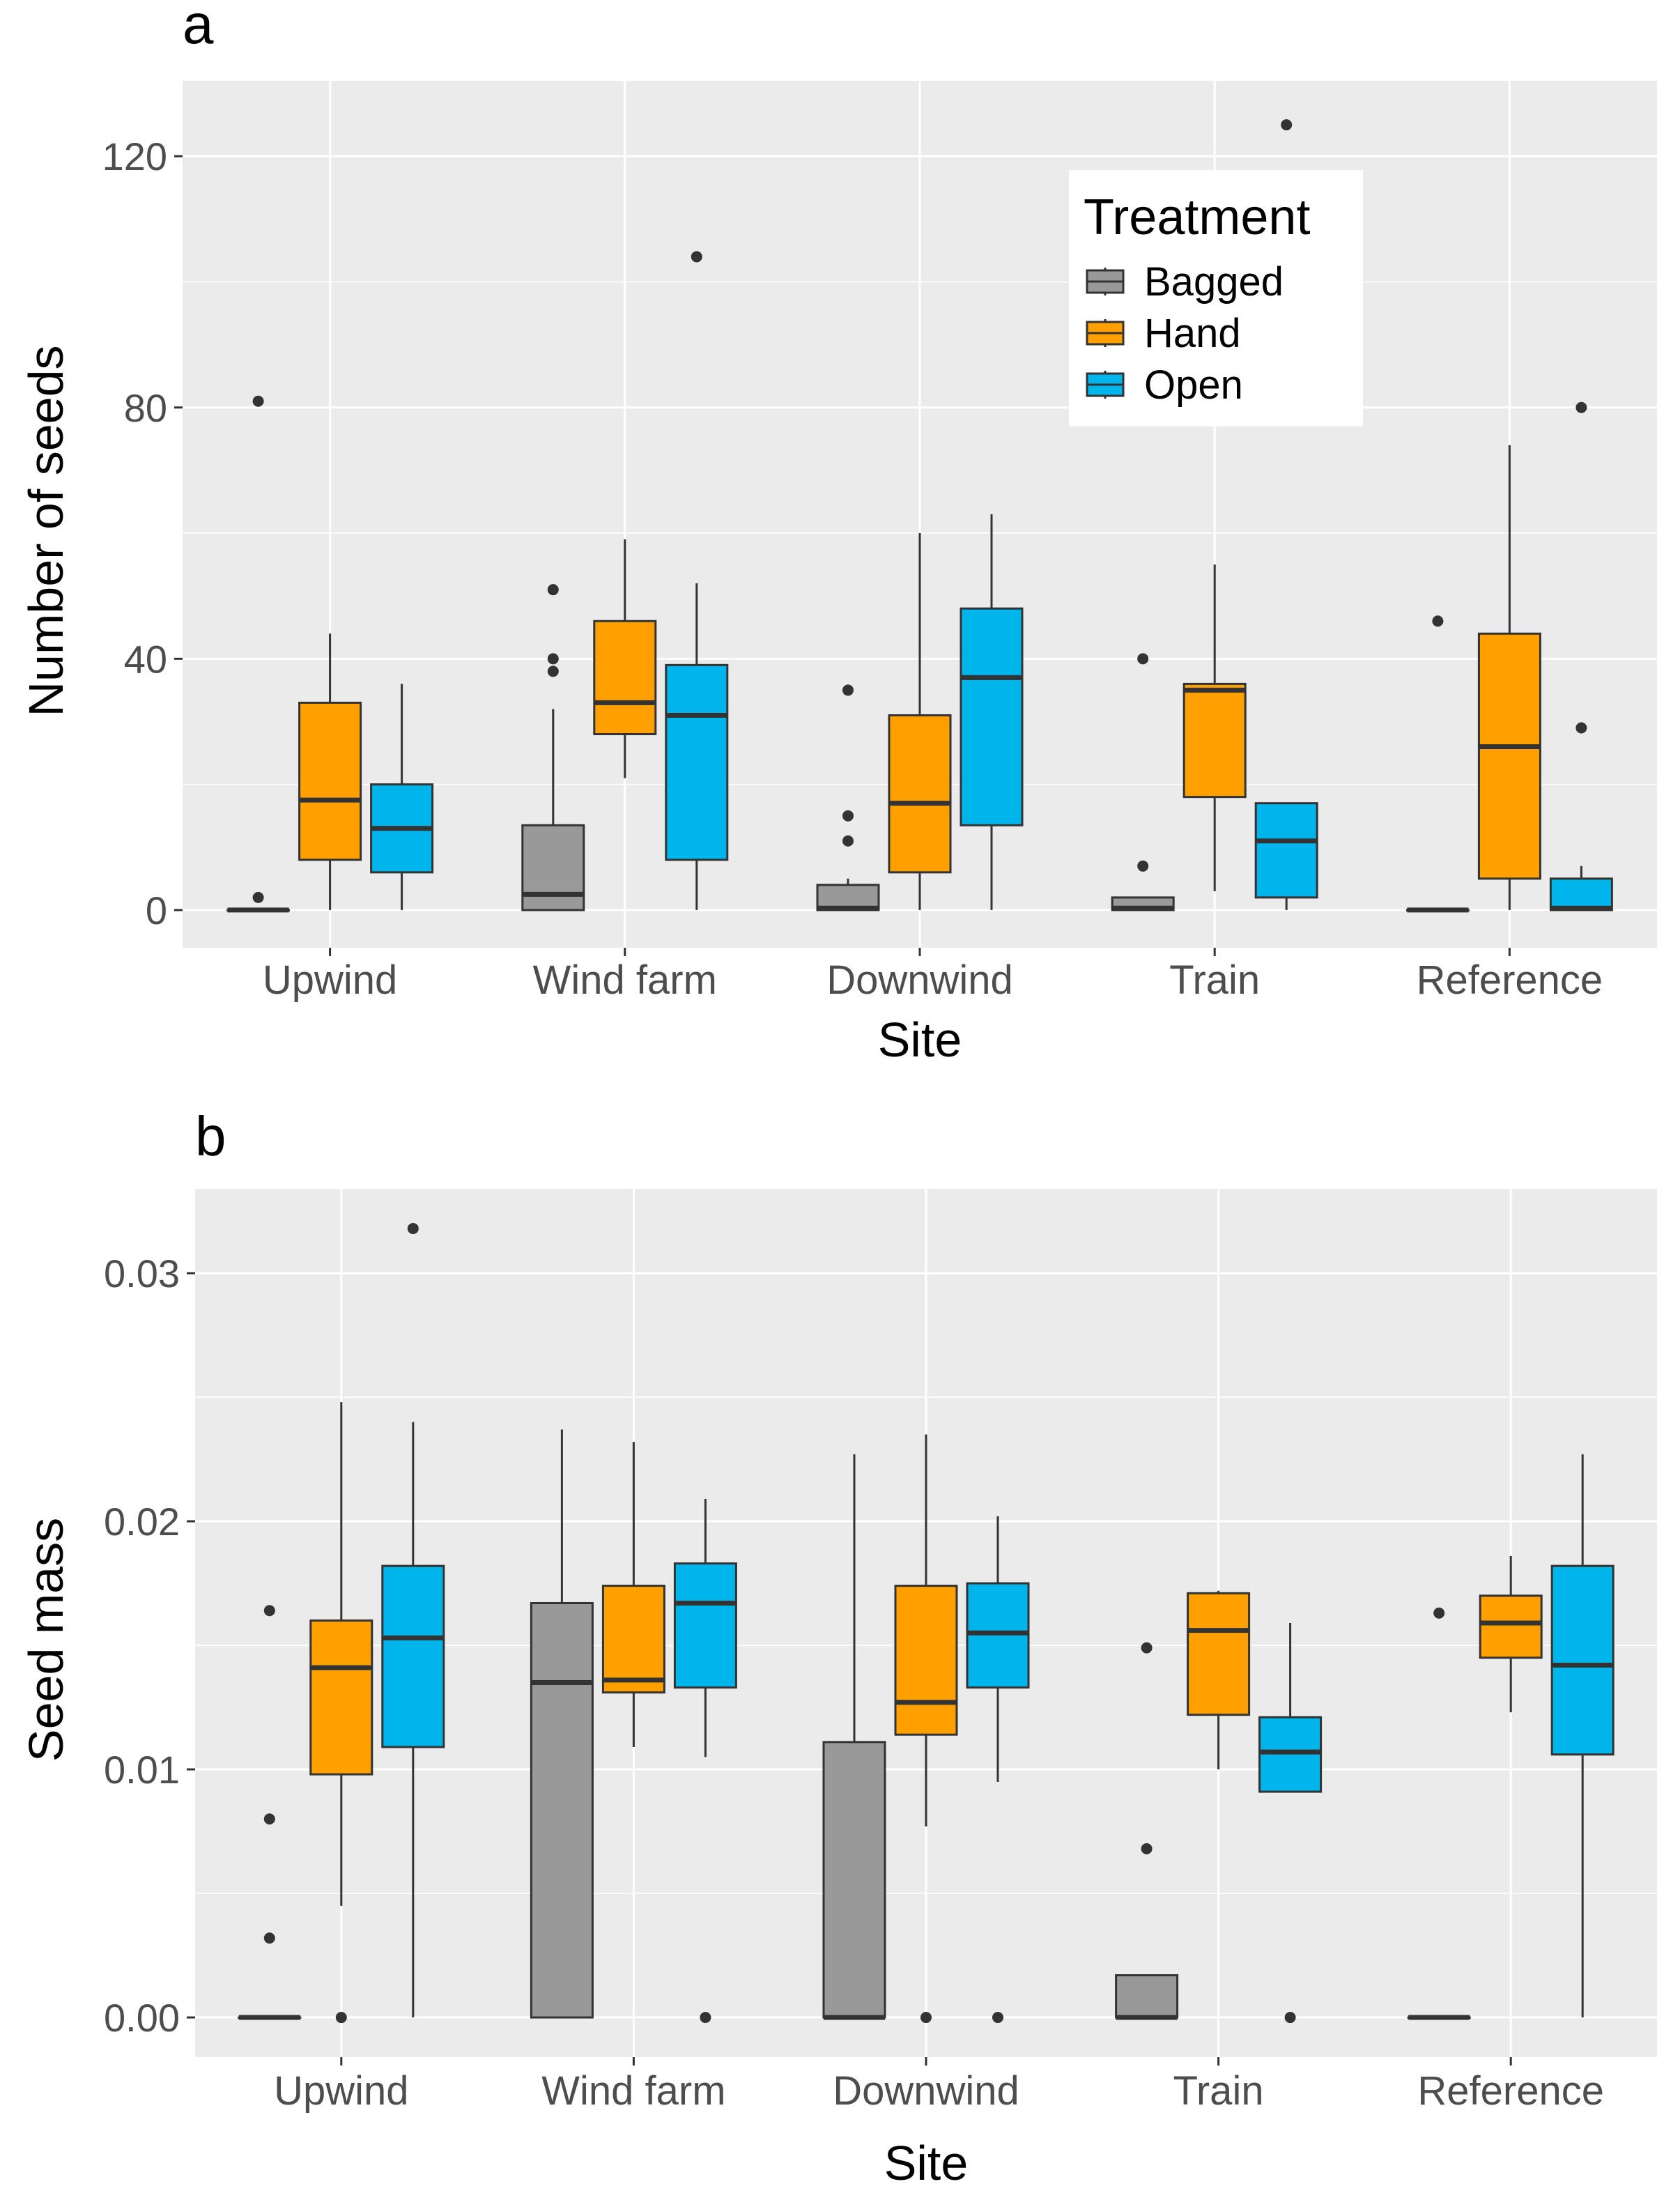  What do you see at coordinates (46, 1640) in the screenshot?
I see `panel-b-y-axis-title: Seed mass` at bounding box center [46, 1640].